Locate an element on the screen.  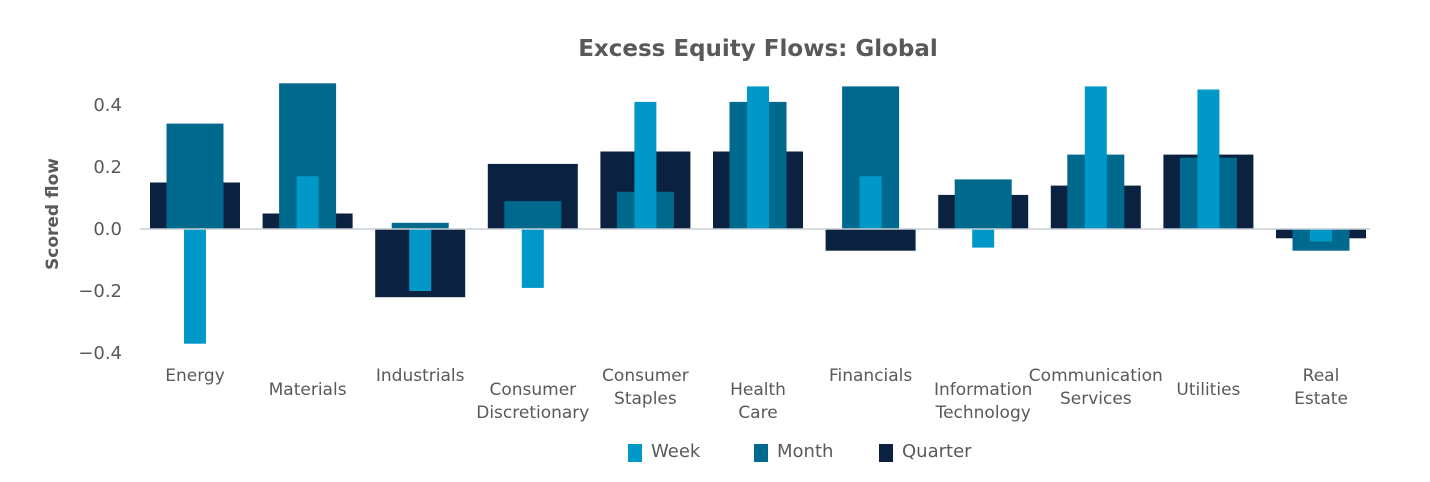
category-label: Communication is located at coordinates (1096, 376).